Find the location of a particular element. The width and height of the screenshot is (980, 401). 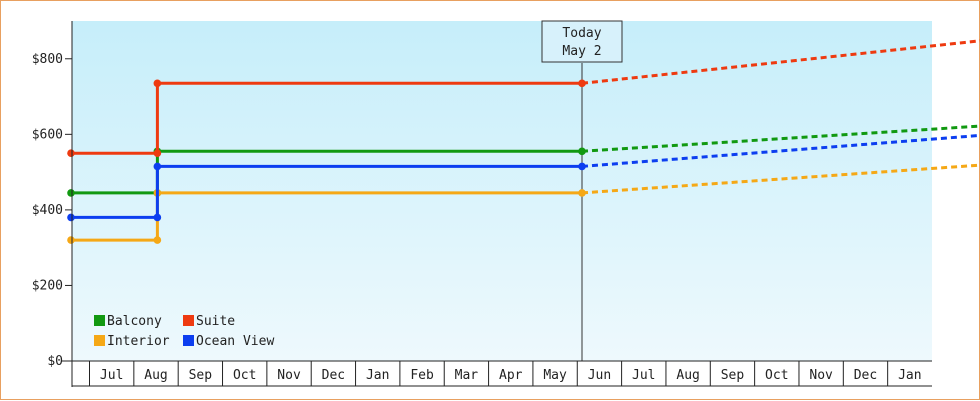

y-tick-label: $800 is located at coordinates (47, 59).